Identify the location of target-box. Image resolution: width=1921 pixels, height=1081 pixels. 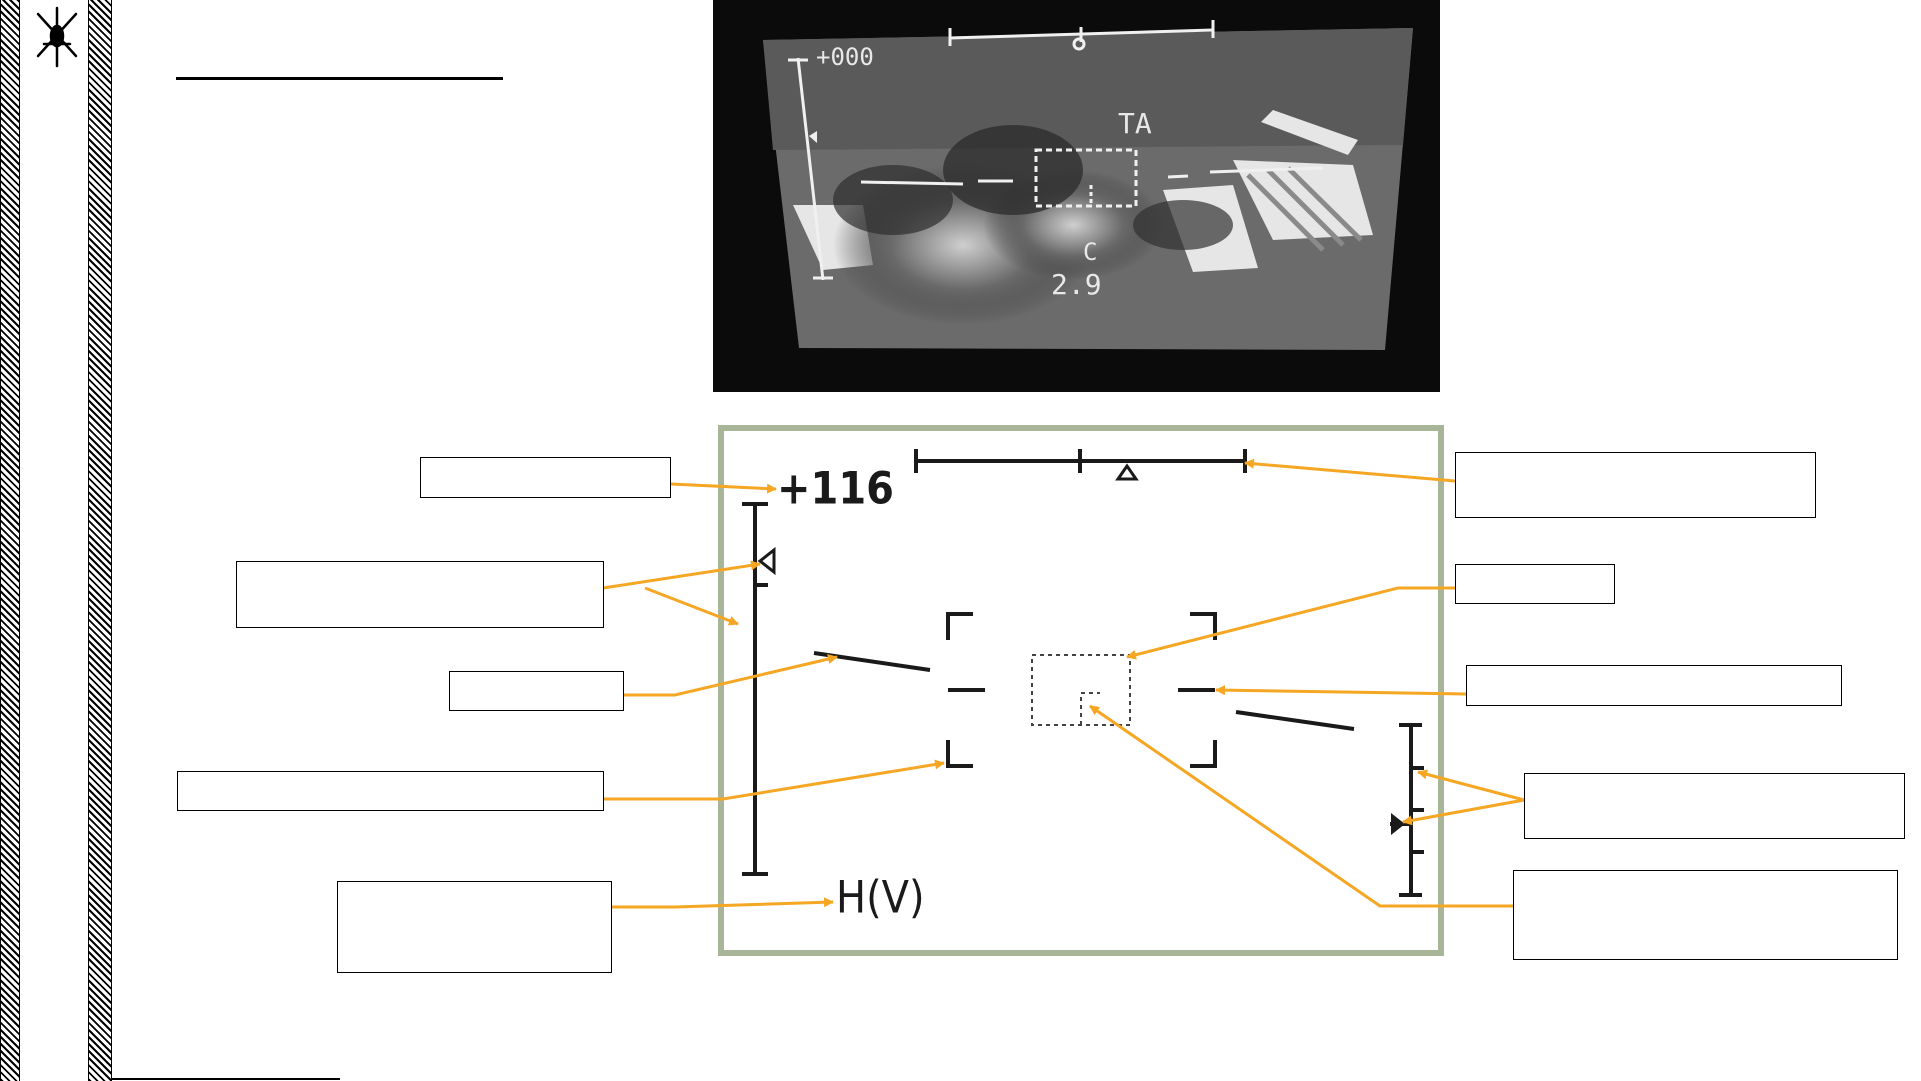
(1081, 690).